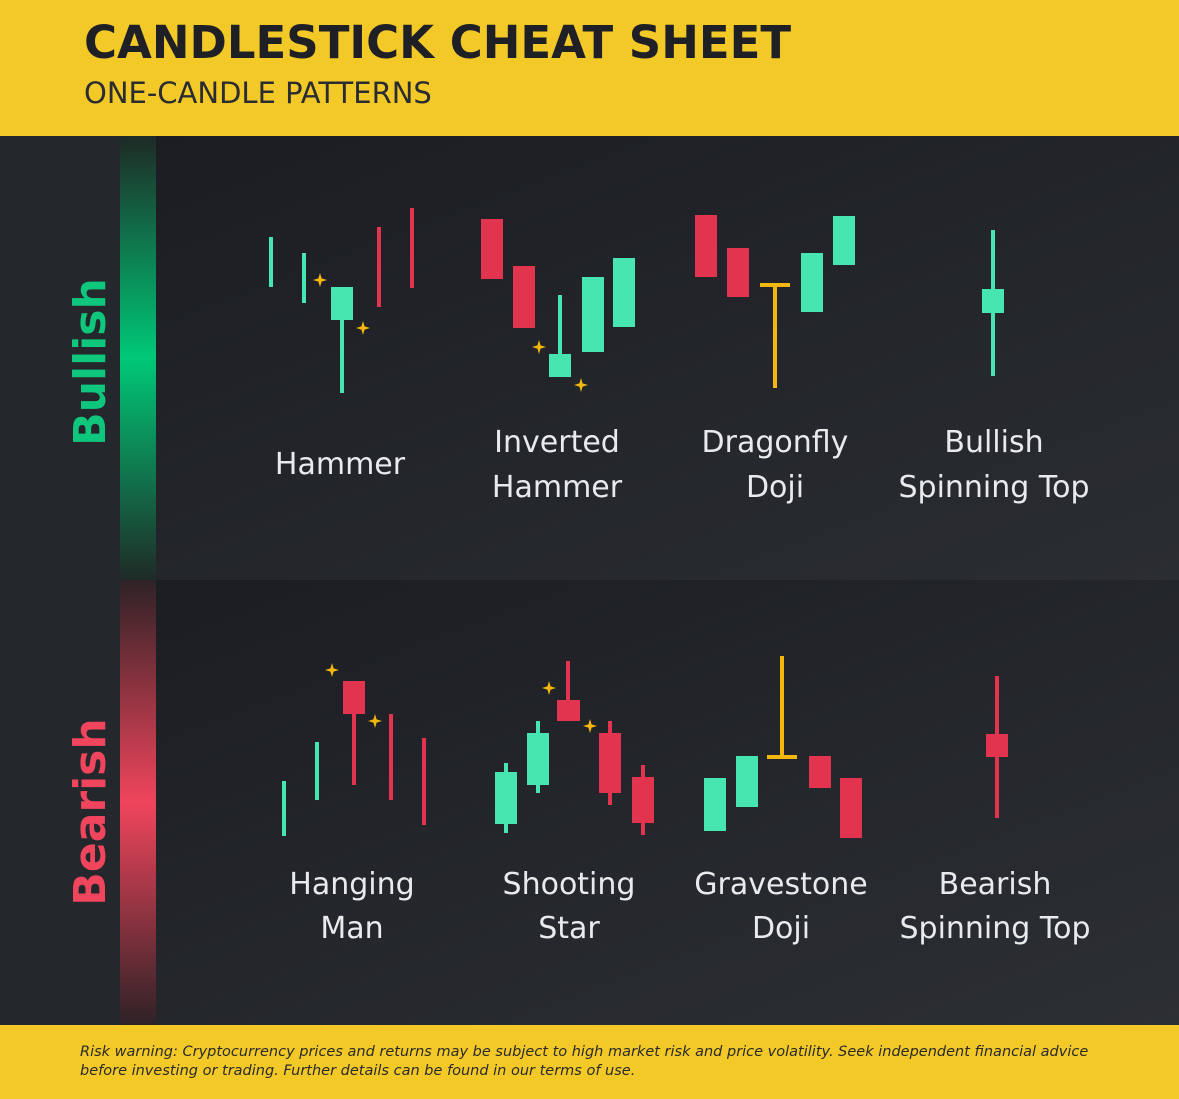 The height and width of the screenshot is (1099, 1179). I want to click on hammer-diagram, so click(341, 300).